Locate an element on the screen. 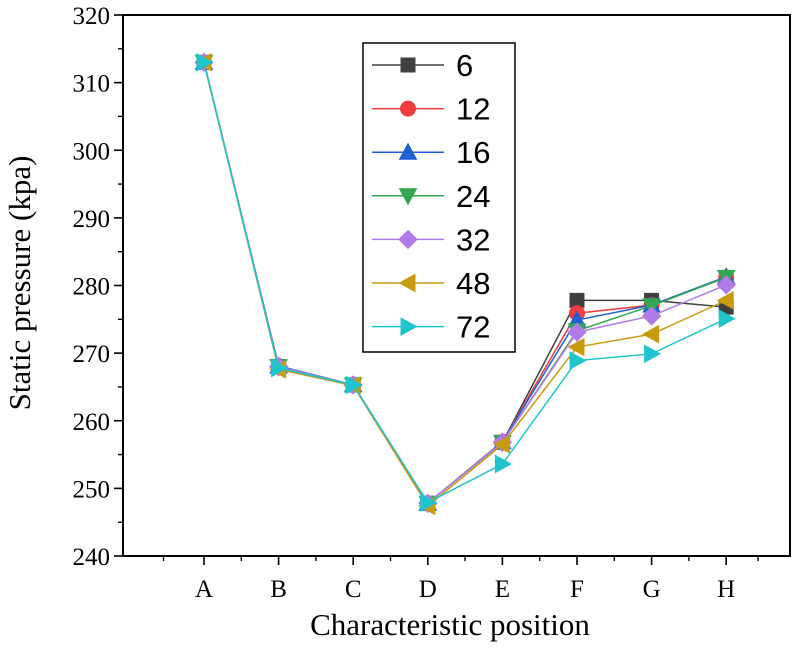 The height and width of the screenshot is (650, 803). y-tick-label: 290 is located at coordinates (92, 219).